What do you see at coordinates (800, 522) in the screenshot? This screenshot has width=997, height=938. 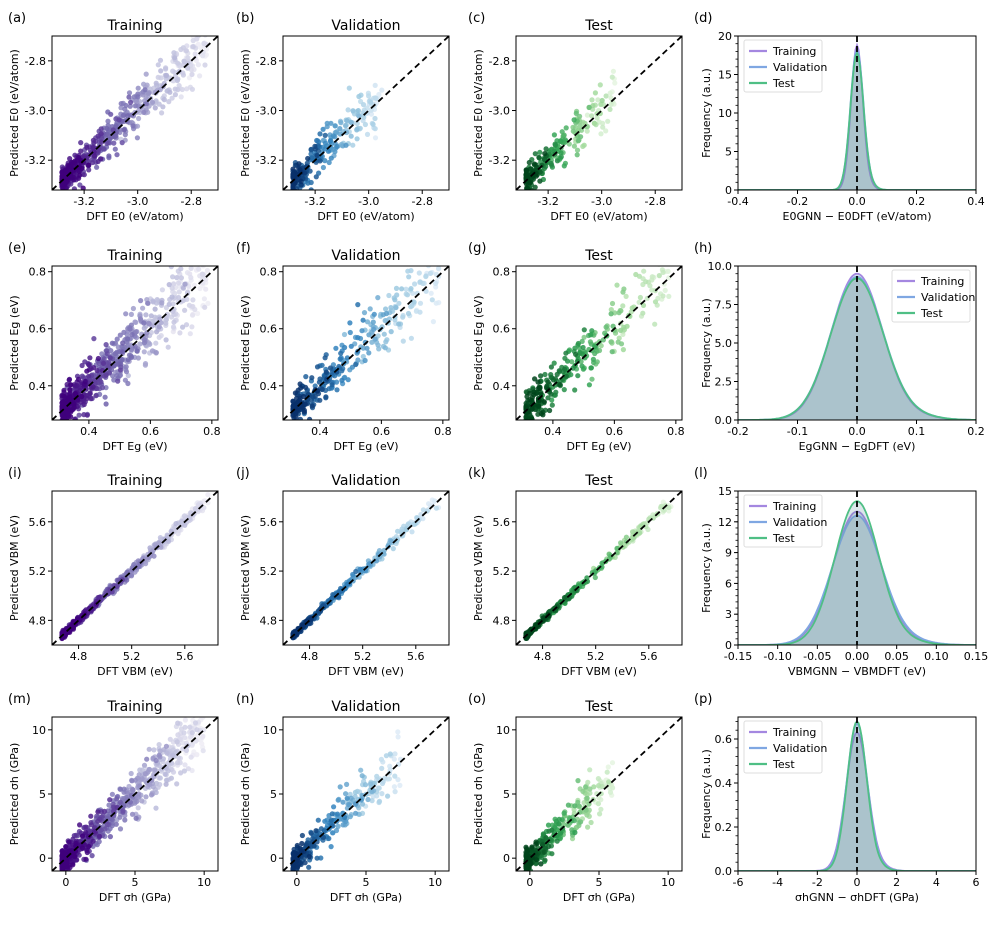 I see `legend-entry-validation: Validation` at bounding box center [800, 522].